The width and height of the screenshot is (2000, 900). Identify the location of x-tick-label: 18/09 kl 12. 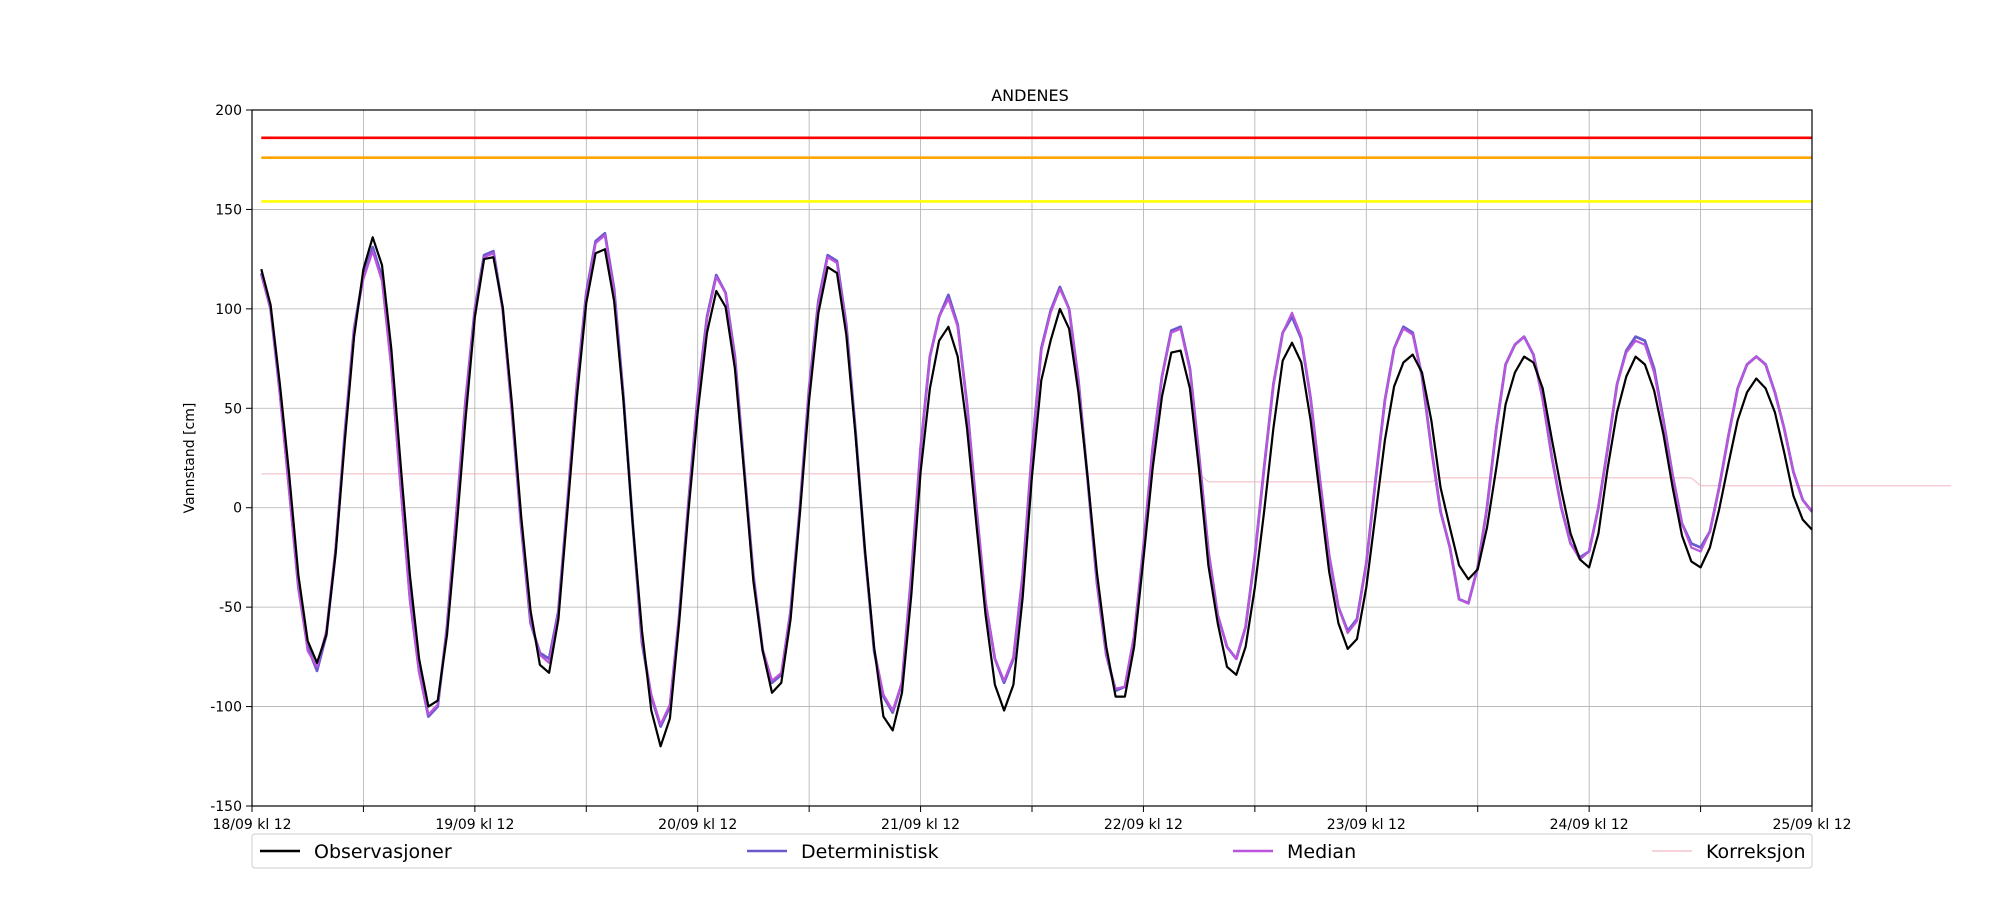
(251, 825).